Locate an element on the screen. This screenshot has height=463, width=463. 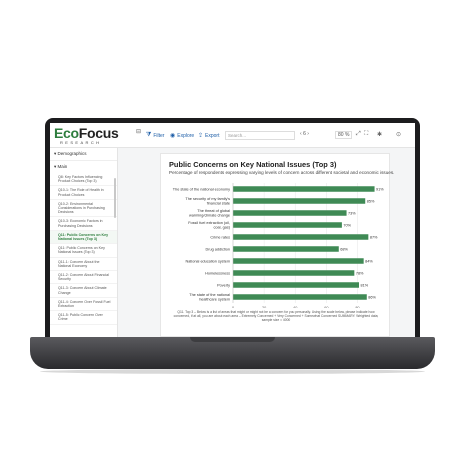
bar-value-label: 91% is located at coordinates (380, 189).